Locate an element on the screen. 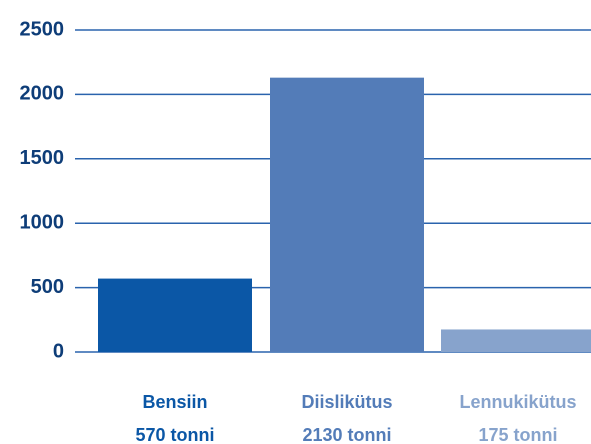 Image resolution: width=591 pixels, height=444 pixels. y-tick-label: 1000 is located at coordinates (42, 222).